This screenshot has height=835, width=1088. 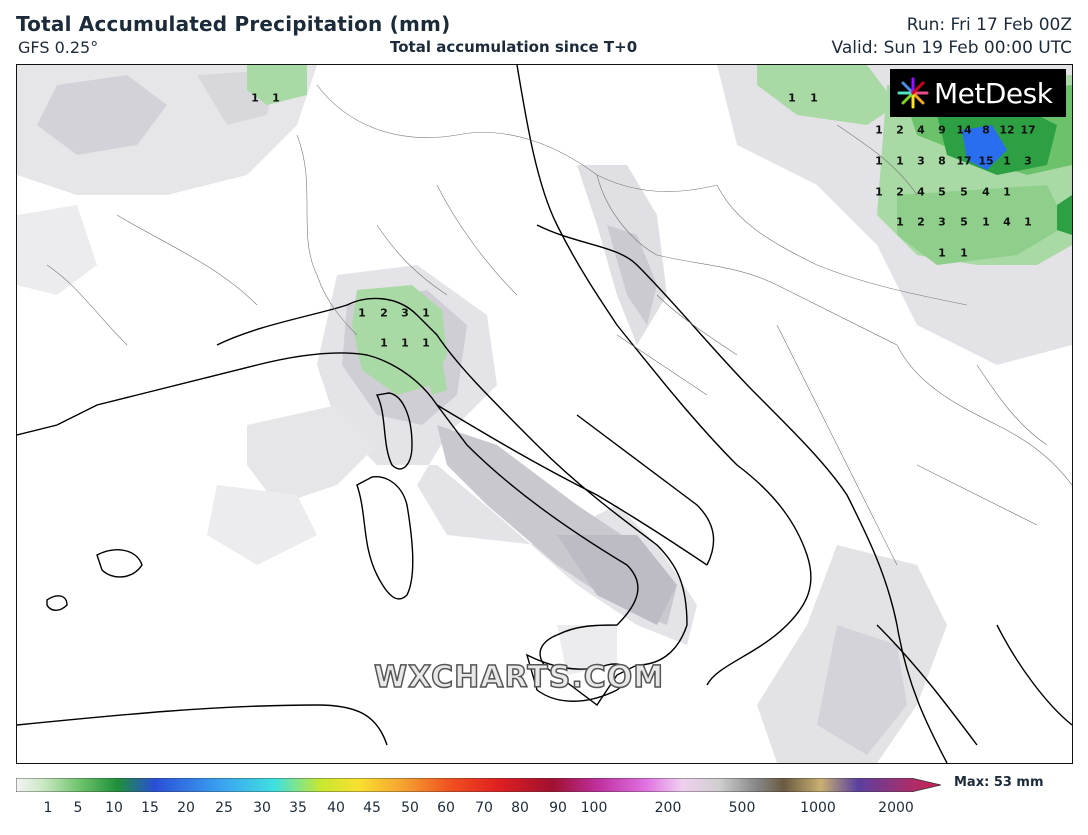 I want to click on colorbar-tick-label: 35, so click(x=298, y=808).